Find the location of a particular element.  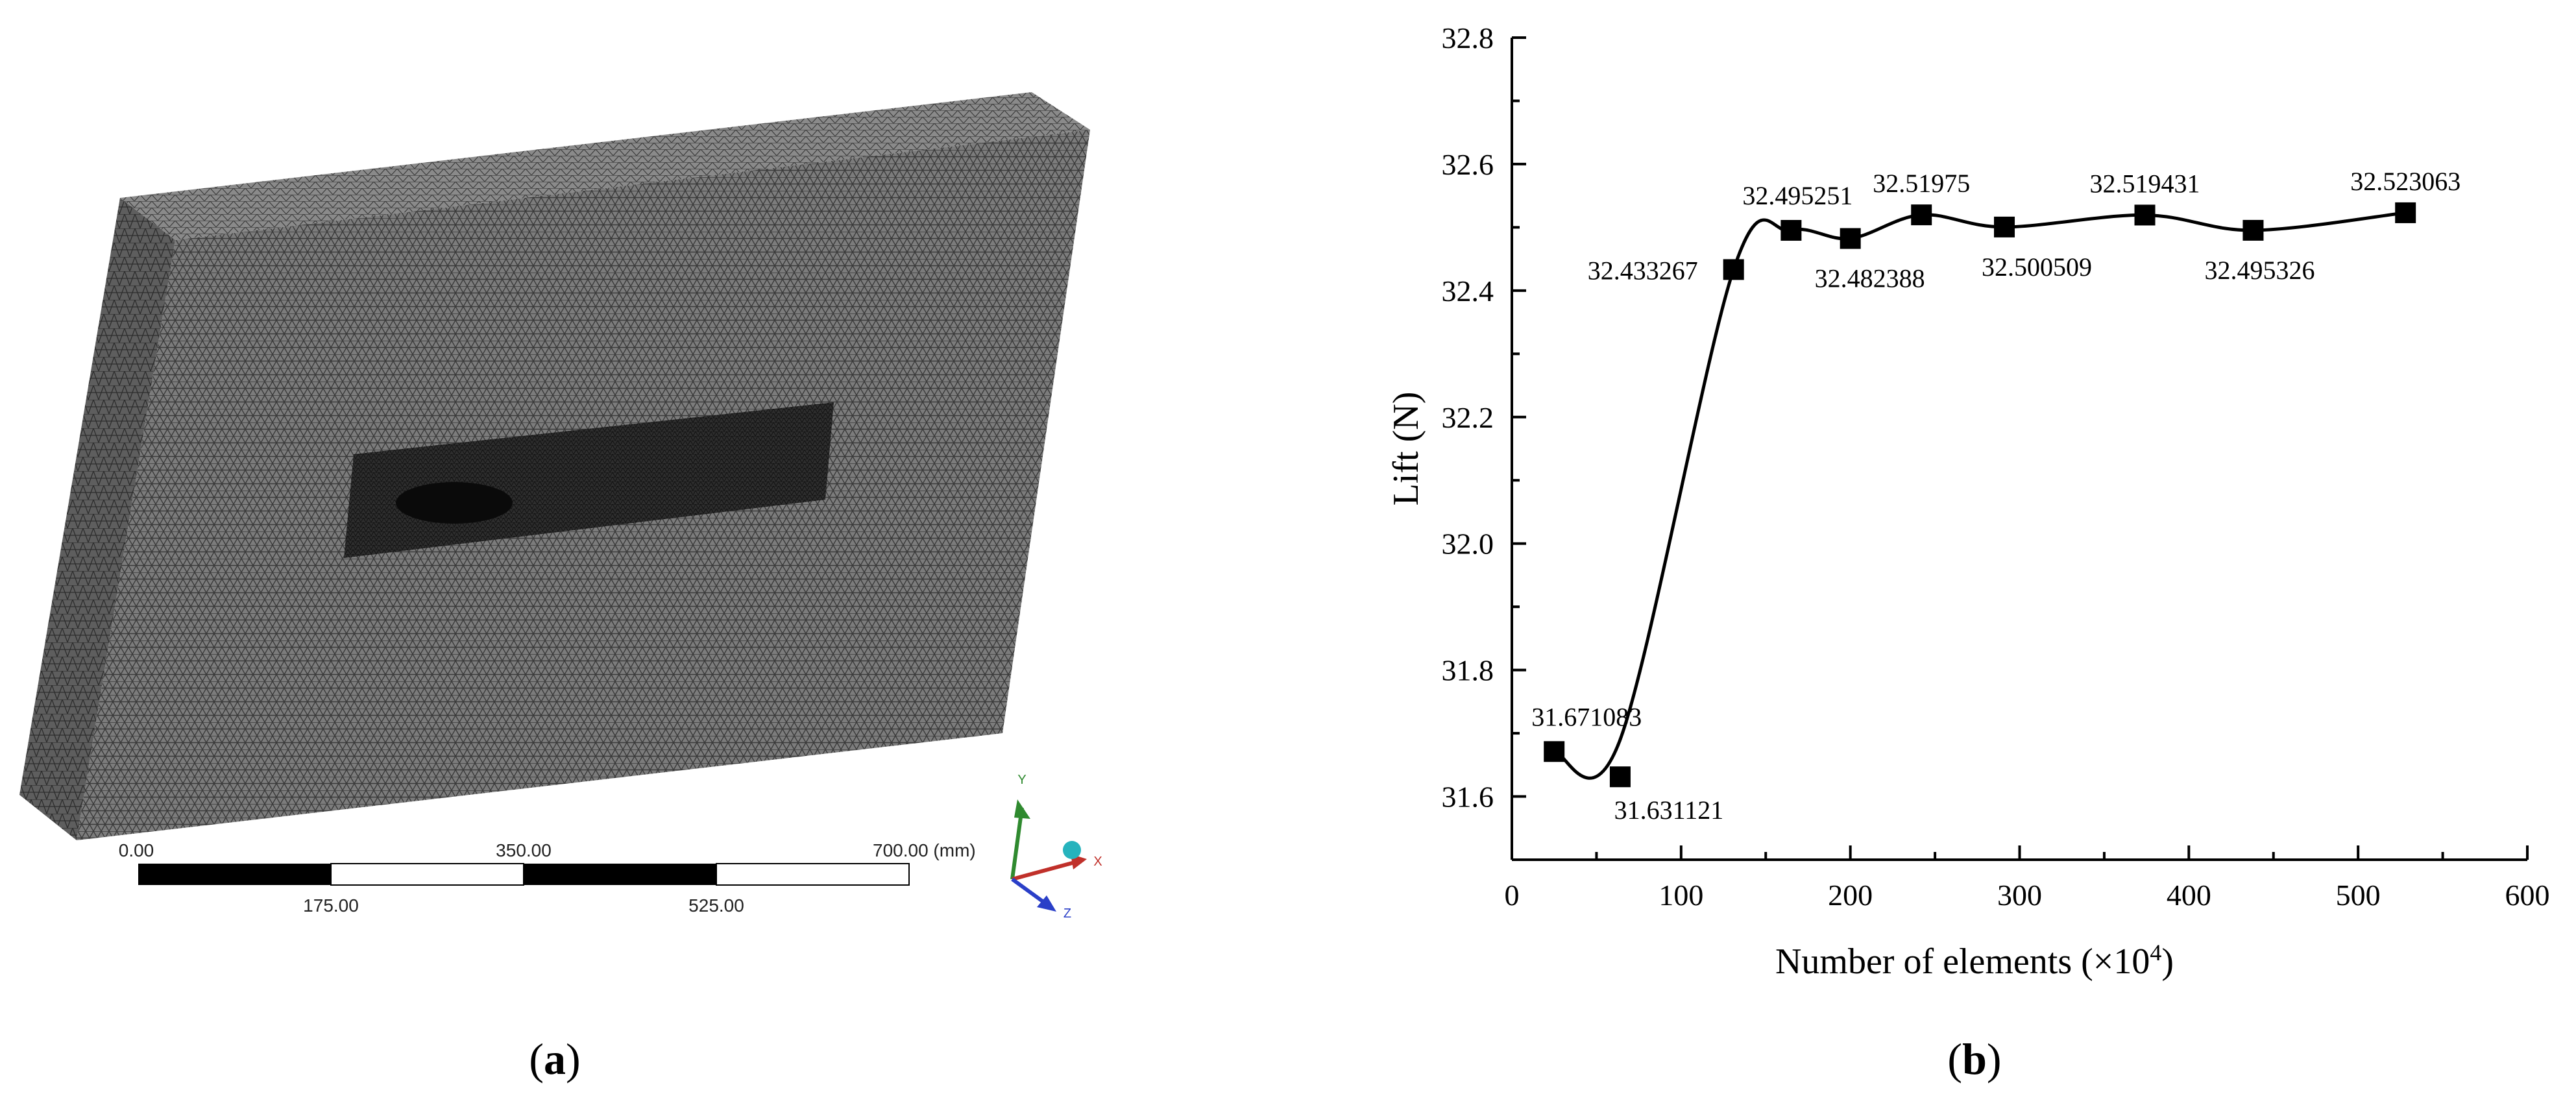

x-tick-label: 400 is located at coordinates (2189, 895).